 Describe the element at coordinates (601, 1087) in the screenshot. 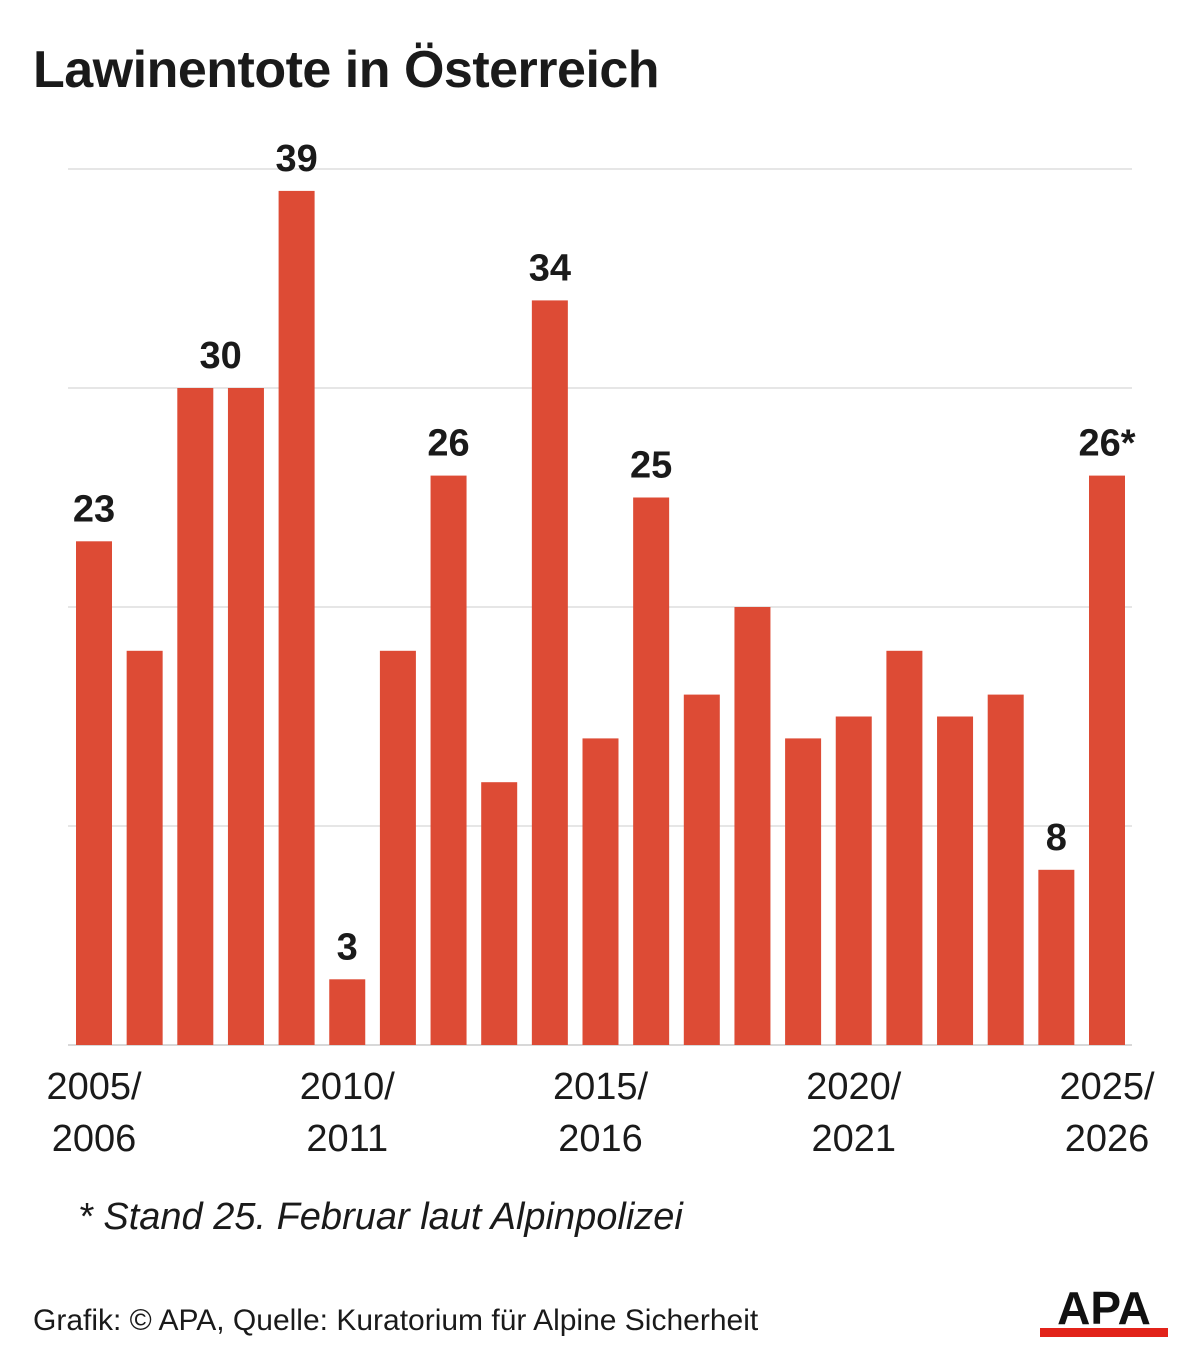

I see `x-tick-label: 2015/` at that location.